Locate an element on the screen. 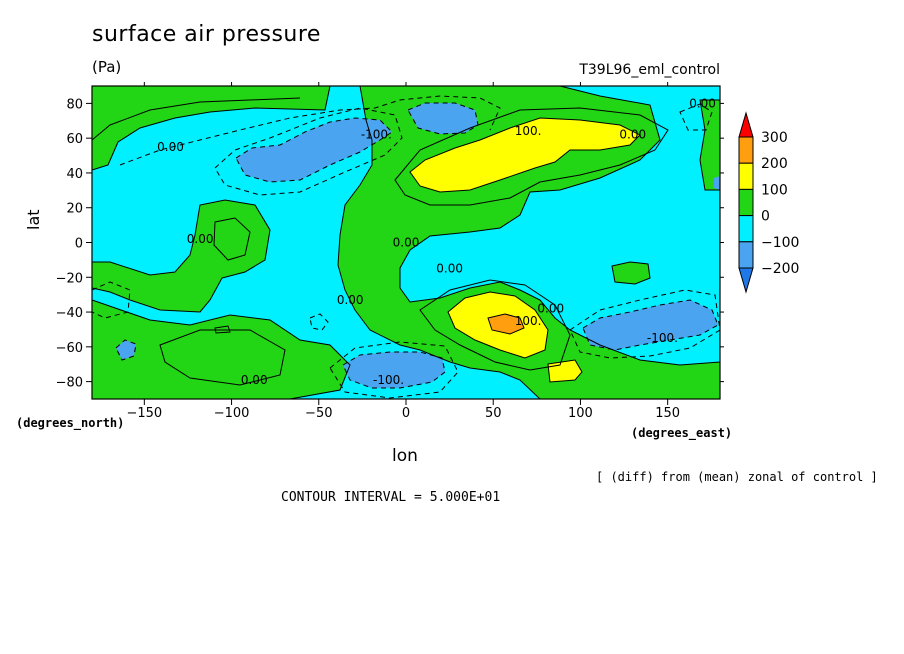 The image size is (904, 654). region-green-south-west is located at coordinates (221, 349).